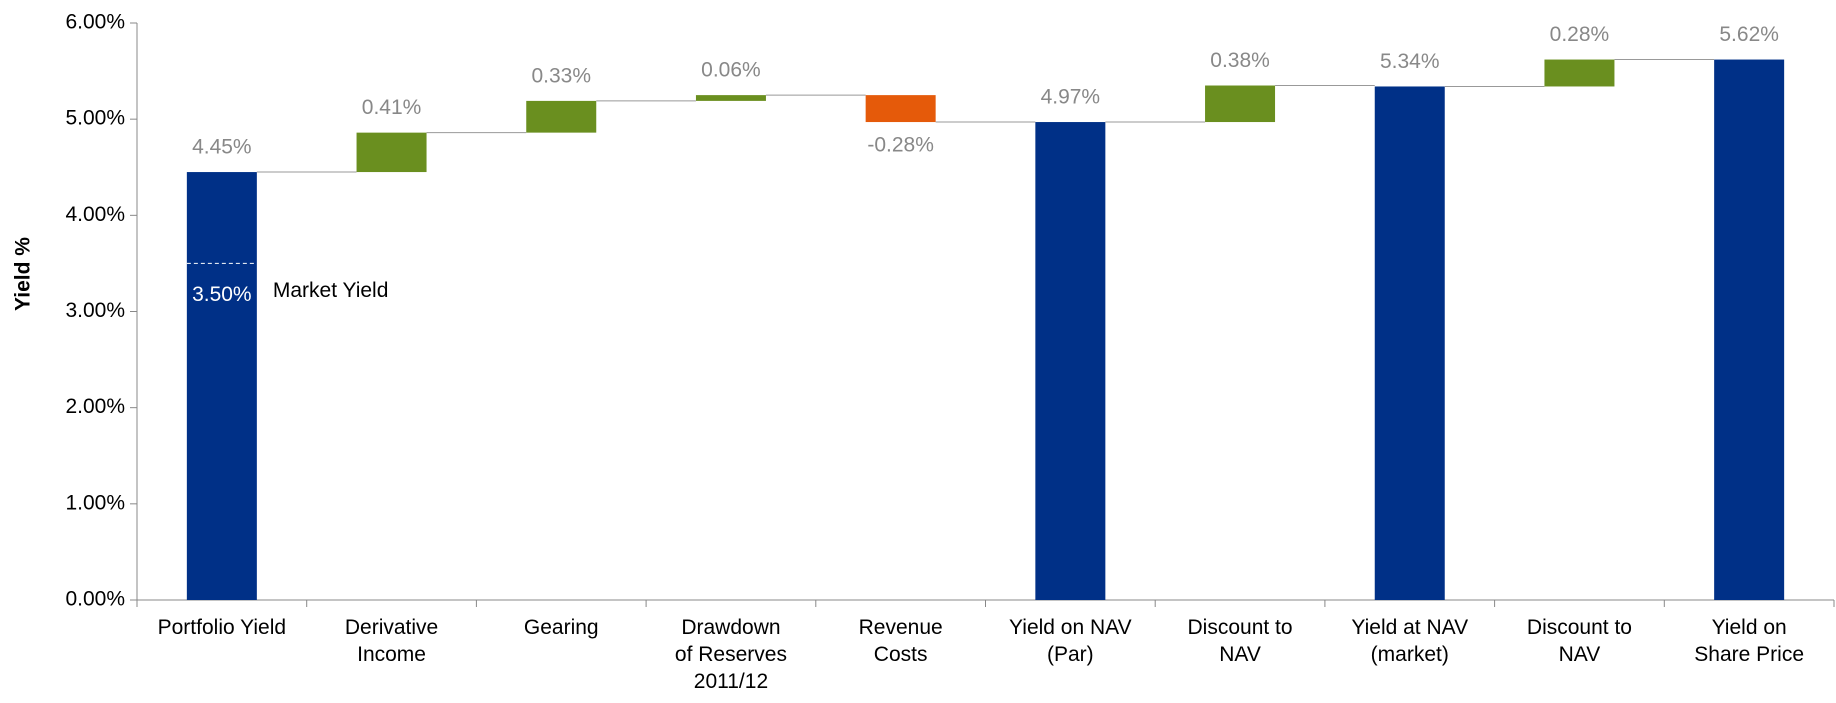 The width and height of the screenshot is (1836, 703). I want to click on annotation-label: Market Yield, so click(331, 290).